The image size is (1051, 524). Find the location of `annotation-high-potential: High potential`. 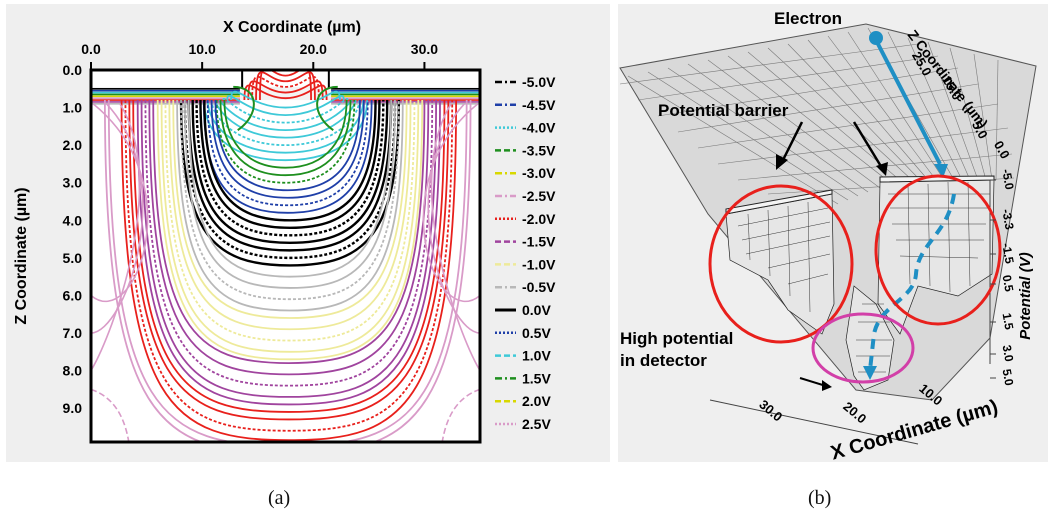

annotation-high-potential: High potential is located at coordinates (676, 338).